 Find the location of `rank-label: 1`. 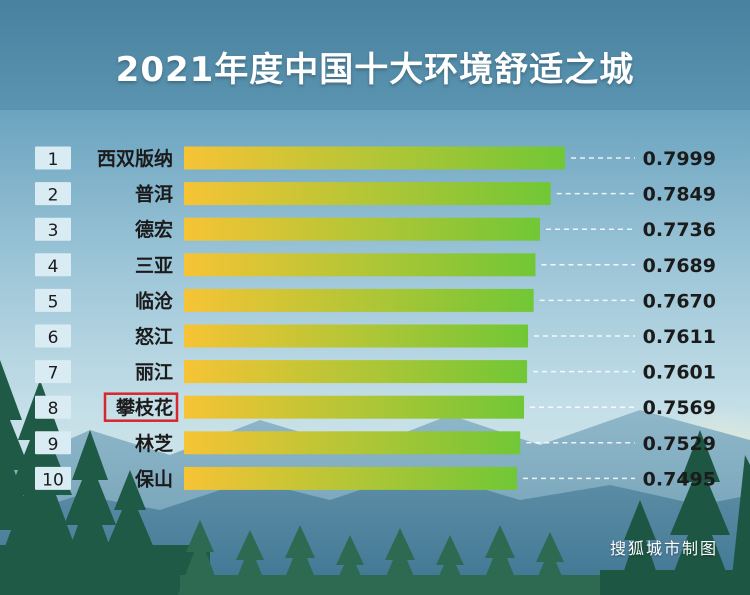

rank-label: 1 is located at coordinates (53, 160).